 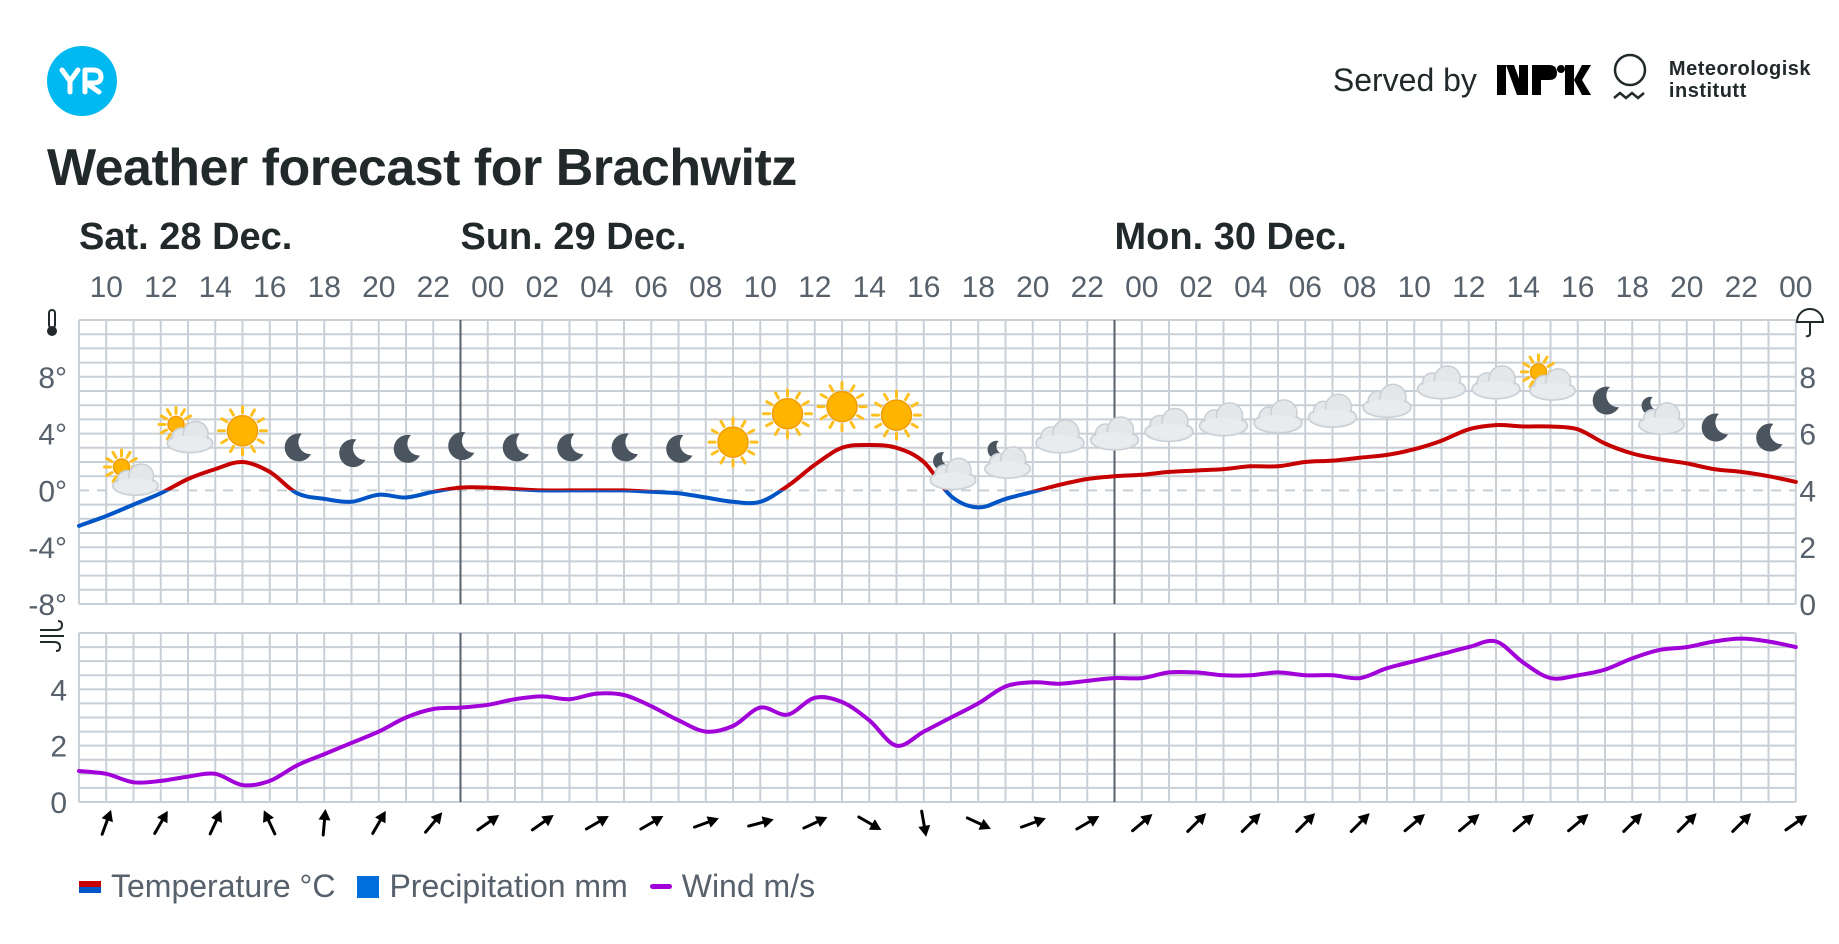 What do you see at coordinates (52, 636) in the screenshot?
I see `wind-icon` at bounding box center [52, 636].